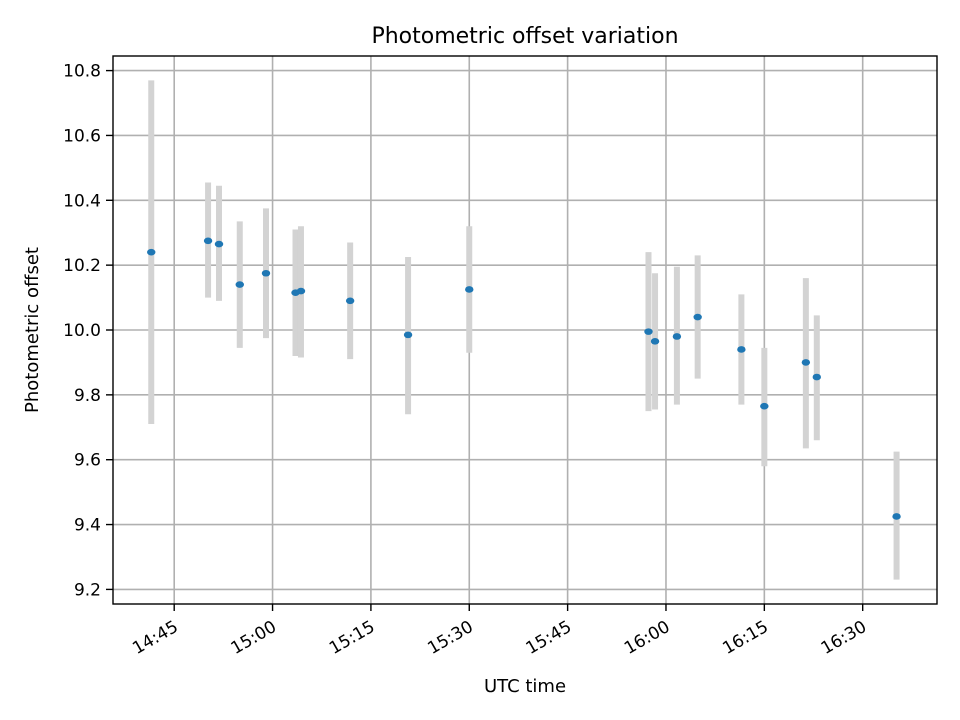 Image resolution: width=960 pixels, height=720 pixels. What do you see at coordinates (82, 201) in the screenshot?
I see `y-tick-label: 10.4` at bounding box center [82, 201].